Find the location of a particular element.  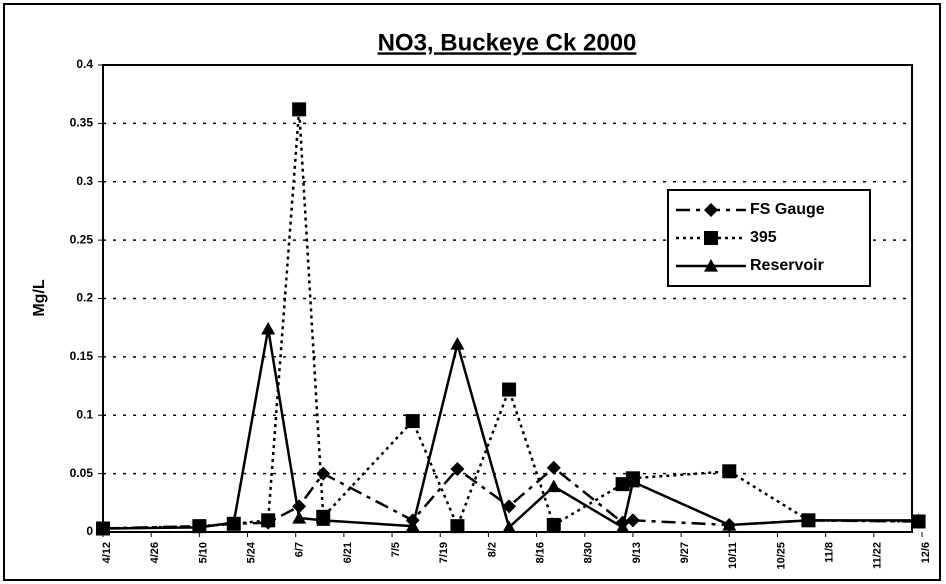

x-tick-label: 8/16 is located at coordinates (540, 552).